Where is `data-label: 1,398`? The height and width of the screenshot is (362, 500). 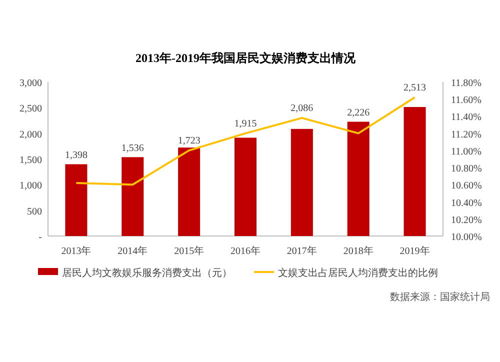
data-label: 1,398 is located at coordinates (76, 156).